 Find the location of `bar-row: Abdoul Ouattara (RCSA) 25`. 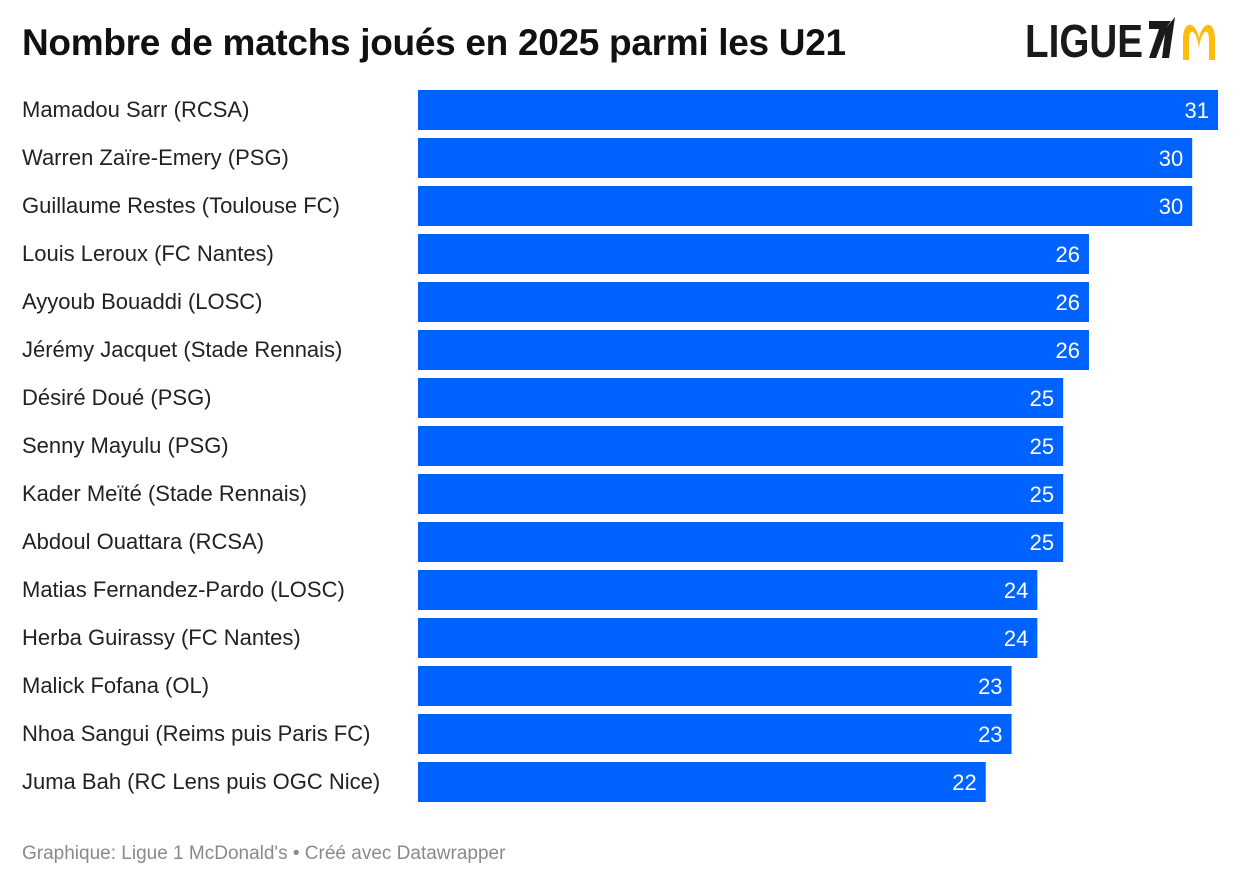

bar-row: Abdoul Ouattara (RCSA) 25 is located at coordinates (543, 542).